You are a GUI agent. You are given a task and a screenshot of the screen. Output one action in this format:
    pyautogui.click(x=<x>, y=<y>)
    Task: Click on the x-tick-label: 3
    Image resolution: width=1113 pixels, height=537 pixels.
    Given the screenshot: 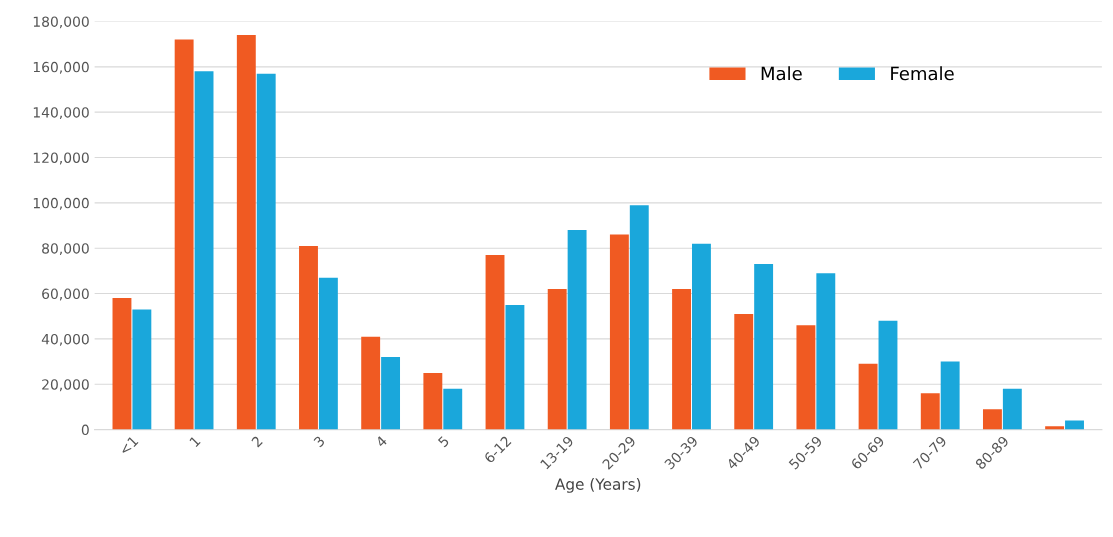 What is the action you would take?
    pyautogui.click(x=319, y=441)
    